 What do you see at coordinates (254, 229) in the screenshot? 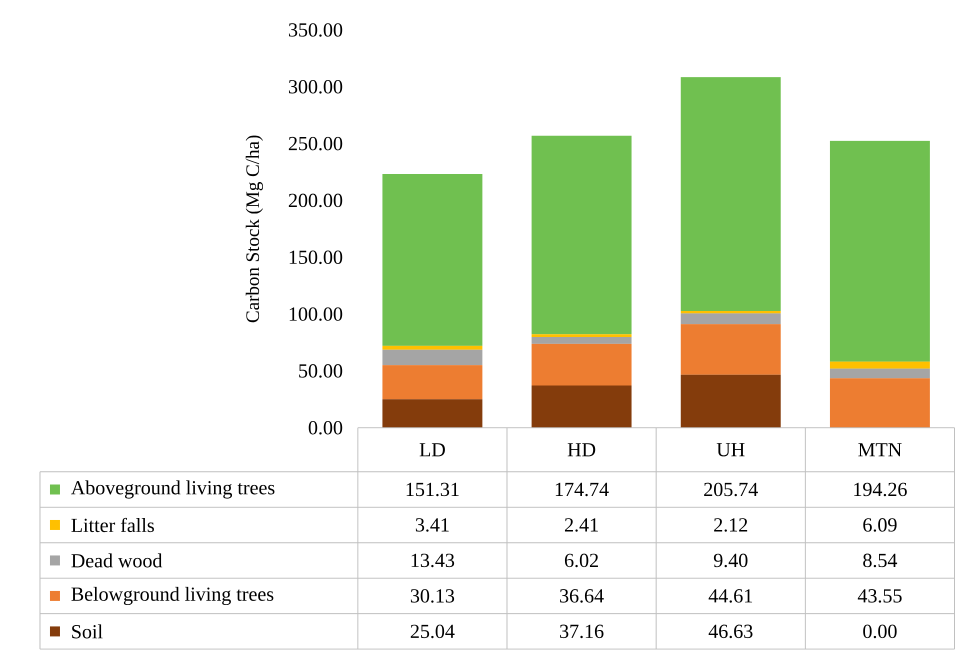
I see `y-axis-title: Carbon Stock (Mg C/ha)` at bounding box center [254, 229].